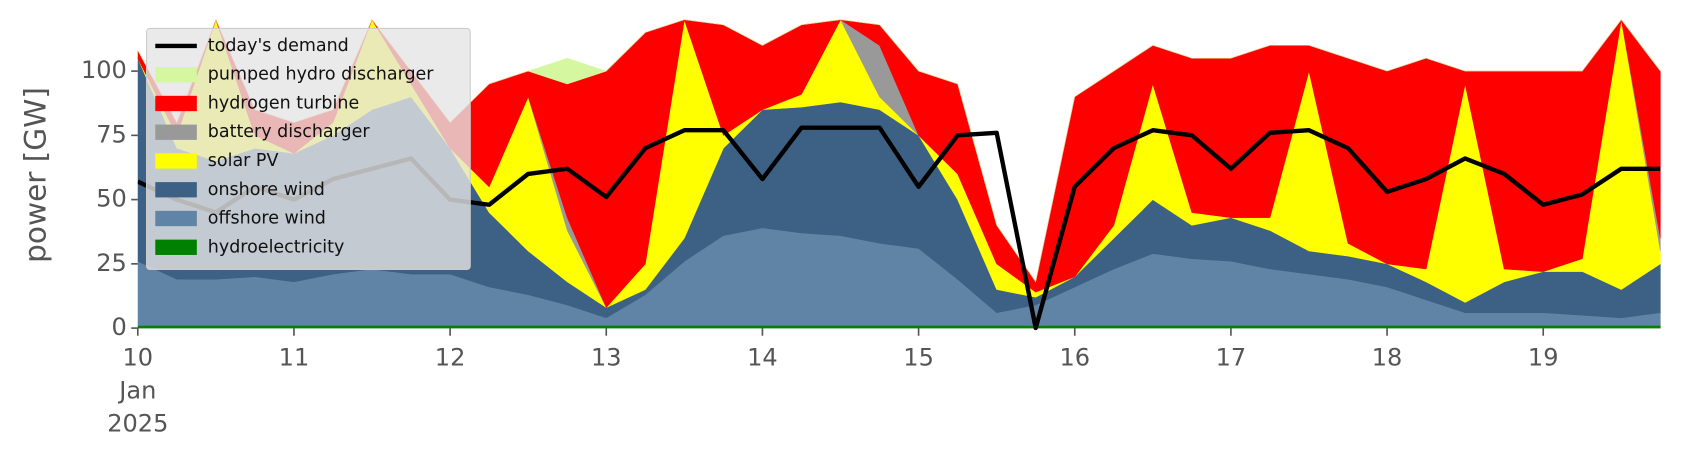 The width and height of the screenshot is (1706, 460). Describe the element at coordinates (918, 358) in the screenshot. I see `x-tick-label: 15` at that location.